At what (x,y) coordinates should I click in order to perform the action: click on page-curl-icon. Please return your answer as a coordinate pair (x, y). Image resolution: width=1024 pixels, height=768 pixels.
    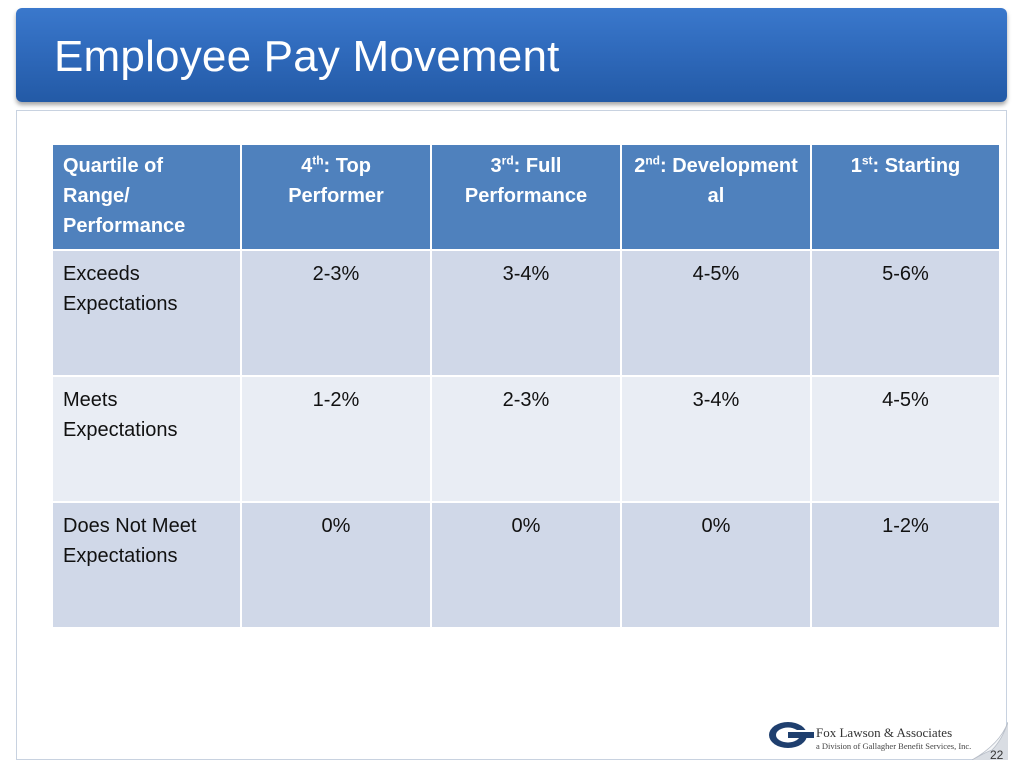
    Looking at the image, I should click on (990, 741).